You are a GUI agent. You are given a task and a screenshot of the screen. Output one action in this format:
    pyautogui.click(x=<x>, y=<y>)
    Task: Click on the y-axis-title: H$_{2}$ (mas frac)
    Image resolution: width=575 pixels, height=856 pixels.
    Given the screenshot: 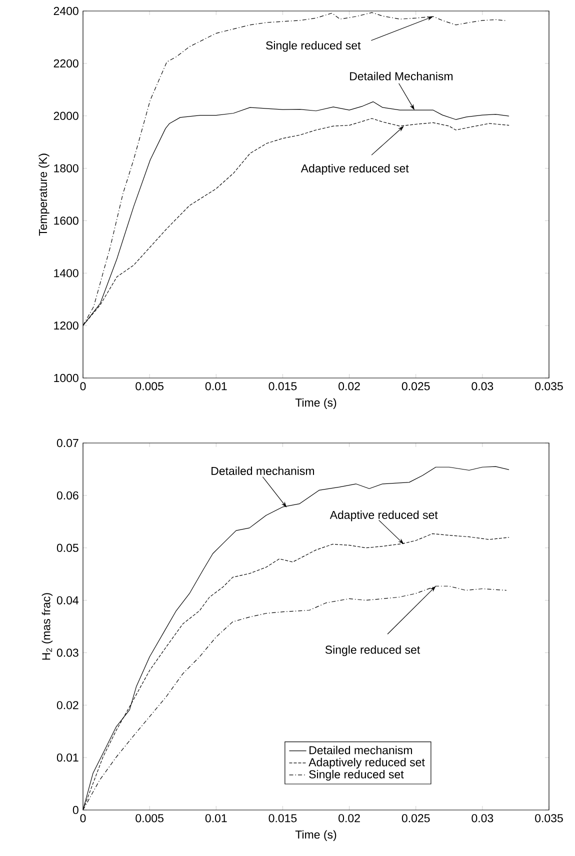 What is the action you would take?
    pyautogui.click(x=47, y=626)
    